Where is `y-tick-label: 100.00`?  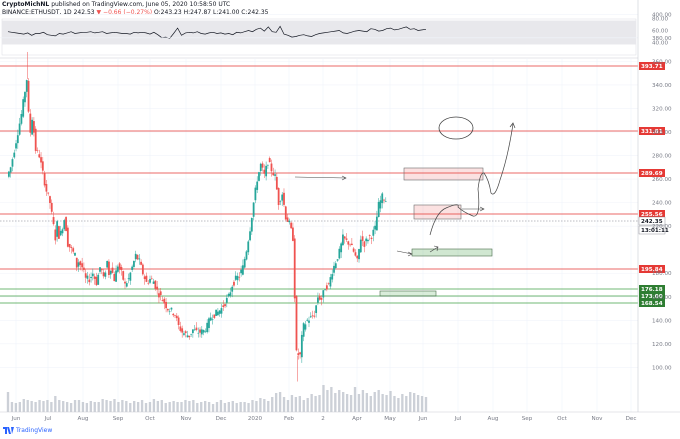 y-tick-label: 100.00 is located at coordinates (662, 368).